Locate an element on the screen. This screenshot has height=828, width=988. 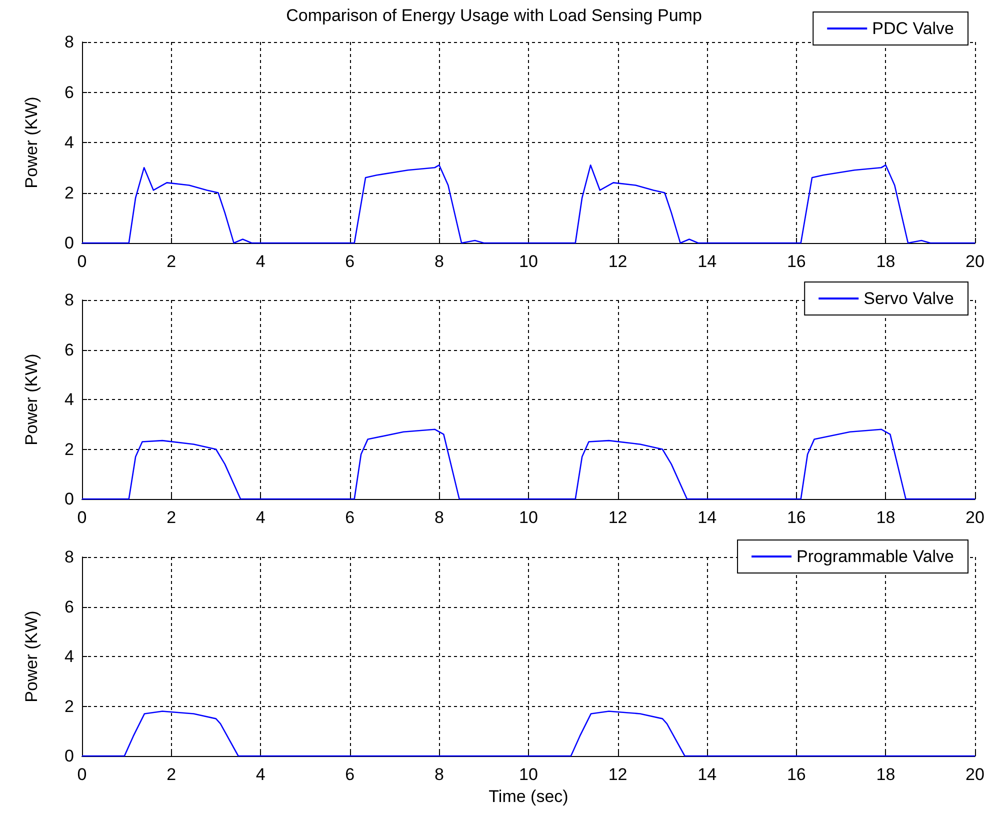
legend-label: Servo Valve is located at coordinates (909, 298).